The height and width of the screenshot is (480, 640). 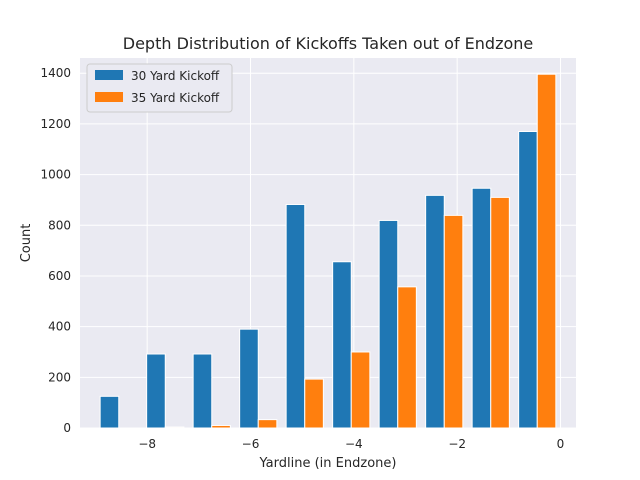 What do you see at coordinates (67, 428) in the screenshot?
I see `y-tick-label: 0` at bounding box center [67, 428].